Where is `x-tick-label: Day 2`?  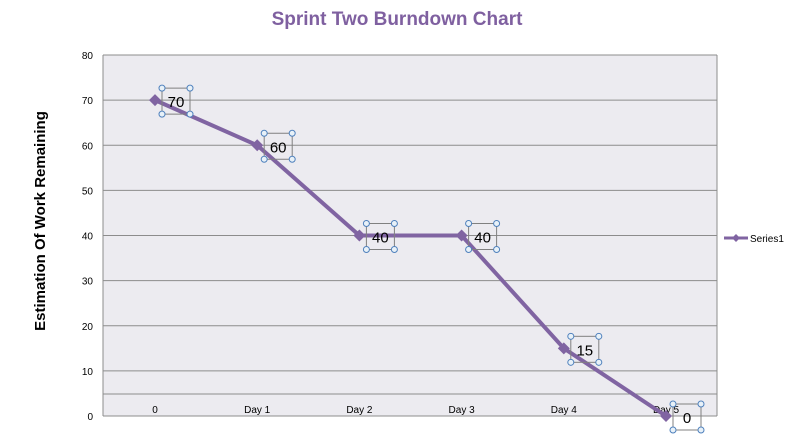
x-tick-label: Day 2 is located at coordinates (359, 410).